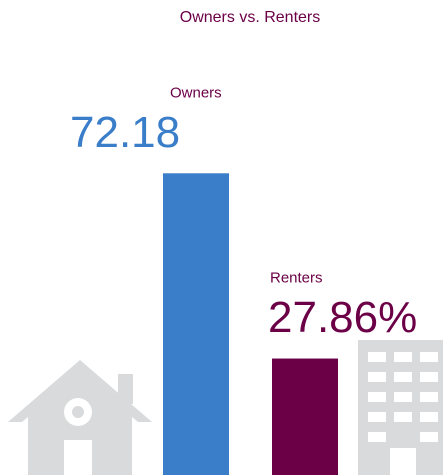 The width and height of the screenshot is (443, 475). I want to click on category-label: Renters, so click(296, 278).